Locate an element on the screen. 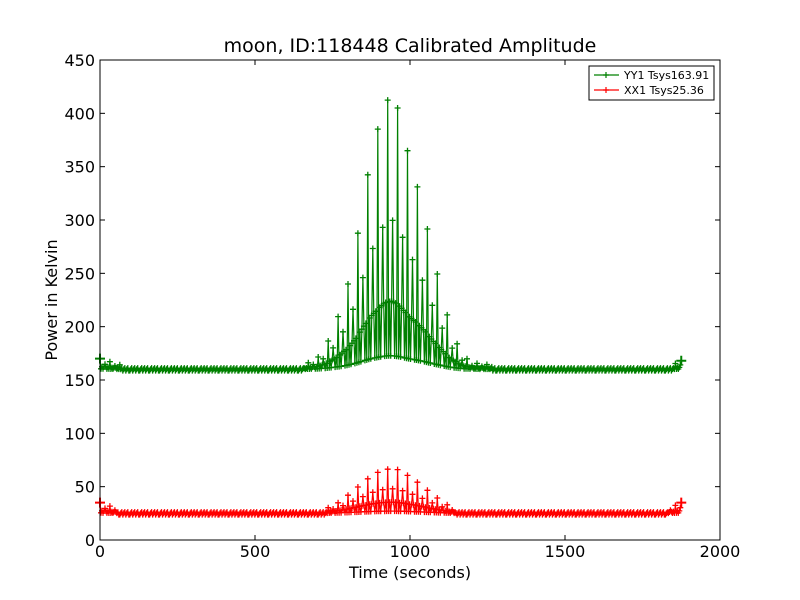 The image size is (800, 600). legend-box is located at coordinates (651, 83).